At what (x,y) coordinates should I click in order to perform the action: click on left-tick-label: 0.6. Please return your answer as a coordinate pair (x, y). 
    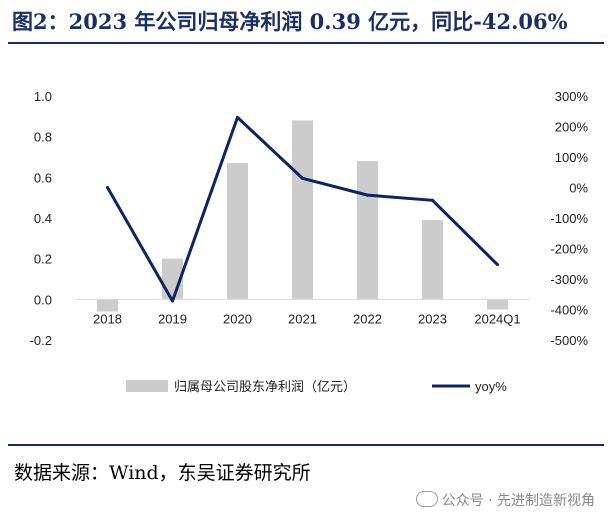
    Looking at the image, I should click on (43, 177).